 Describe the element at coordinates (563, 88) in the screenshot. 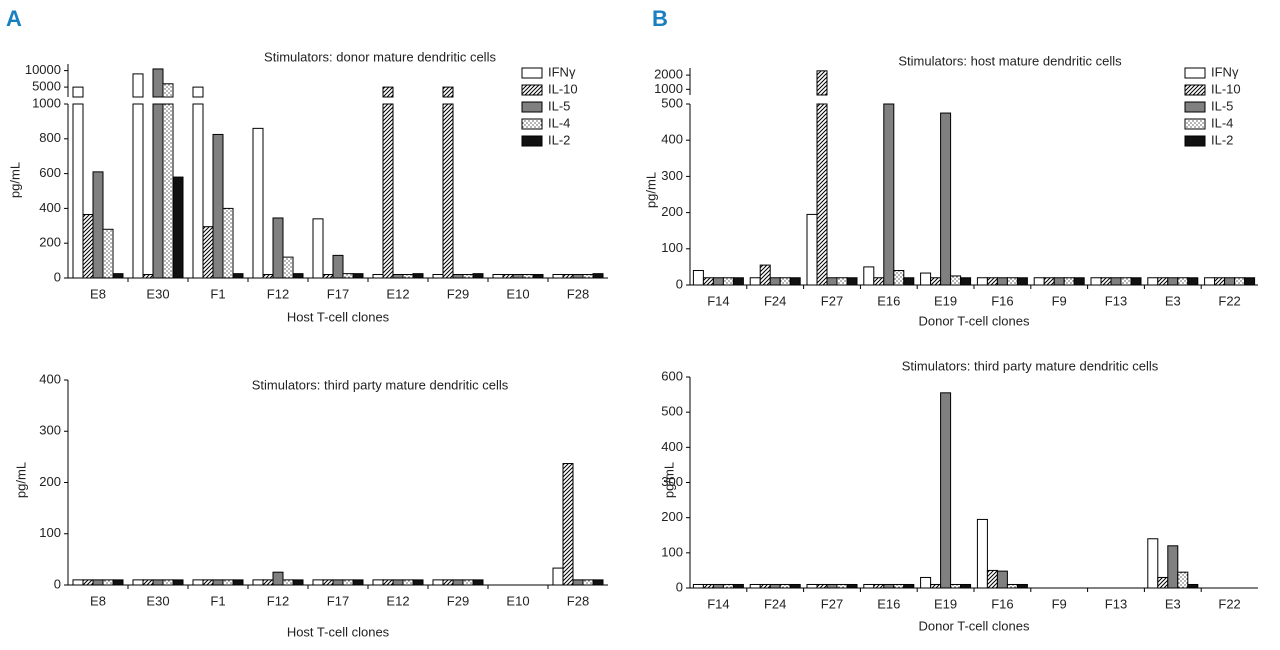

I see `legend-label: IL-10` at that location.